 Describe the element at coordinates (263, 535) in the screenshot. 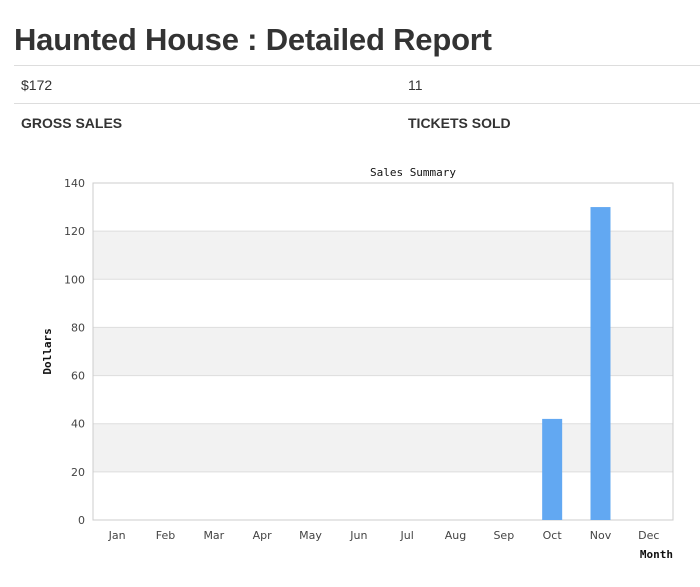

I see `x-tick-label: Apr` at that location.